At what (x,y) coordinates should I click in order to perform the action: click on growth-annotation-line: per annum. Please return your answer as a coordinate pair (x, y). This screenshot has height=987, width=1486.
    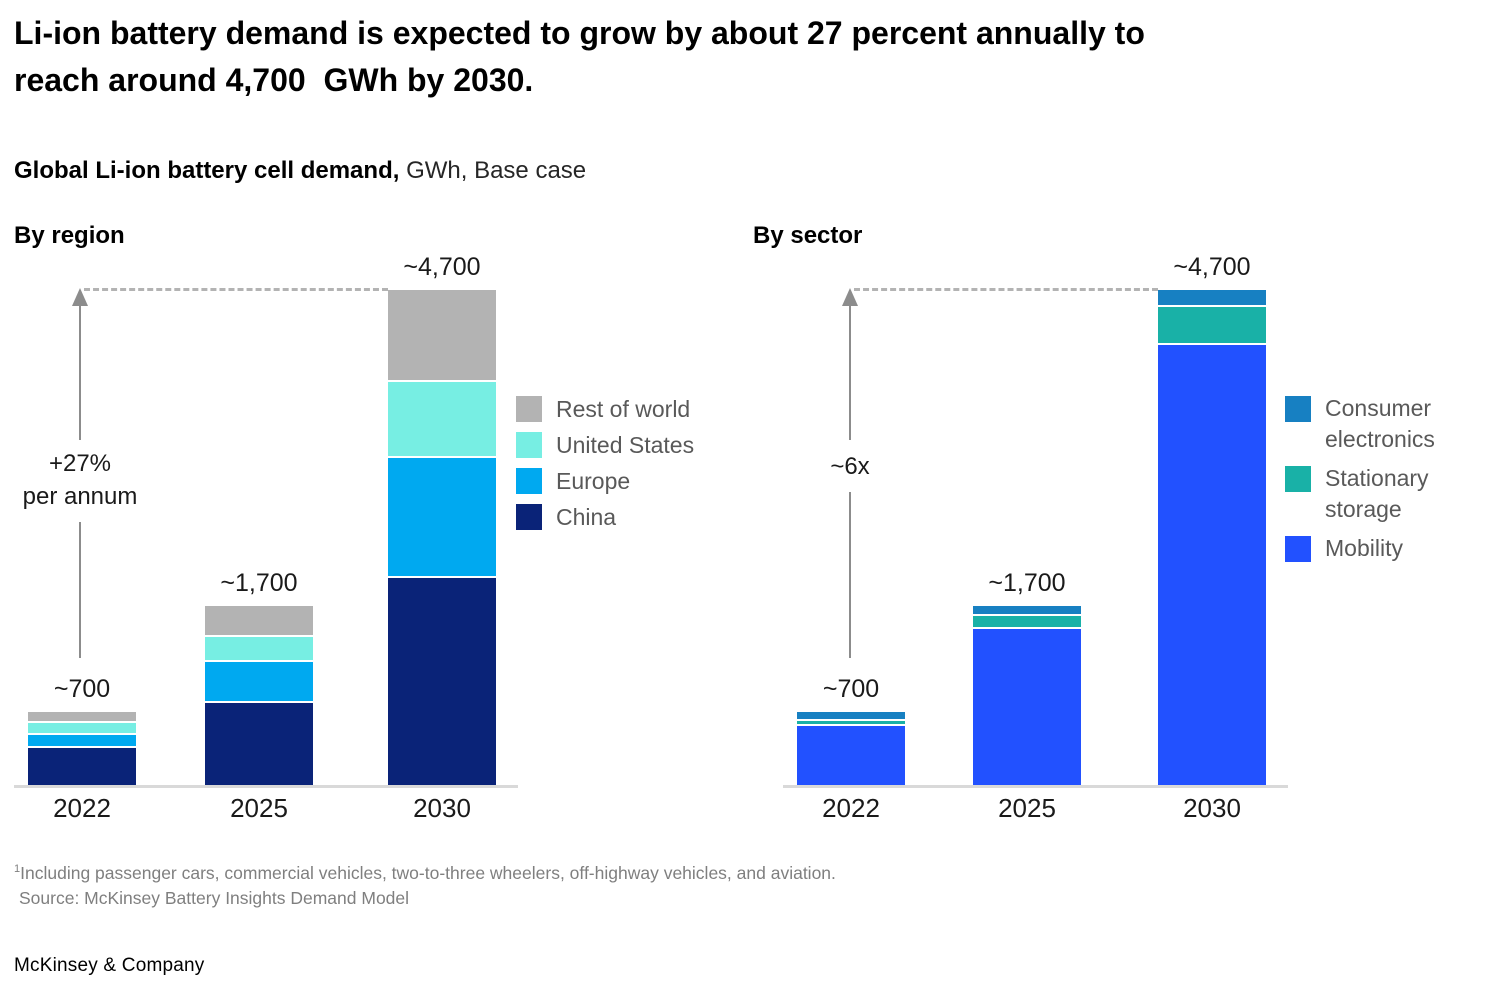
    Looking at the image, I should click on (80, 496).